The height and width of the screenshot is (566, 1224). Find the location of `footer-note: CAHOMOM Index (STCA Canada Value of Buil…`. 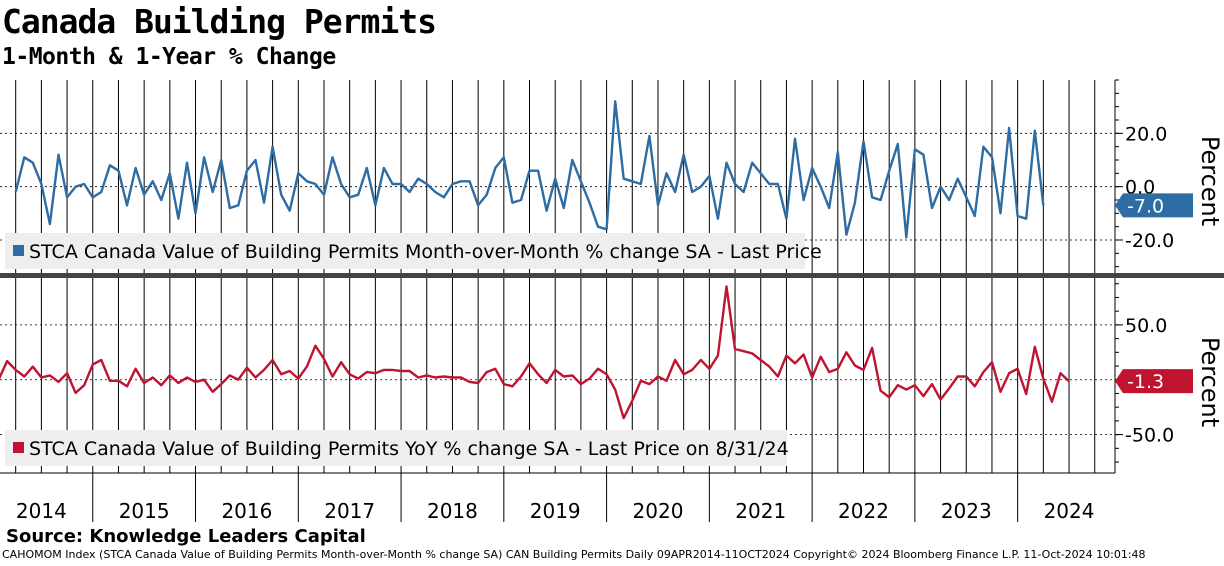

footer-note: CAHOMOM Index (STCA Canada Value of Buil… is located at coordinates (574, 554).